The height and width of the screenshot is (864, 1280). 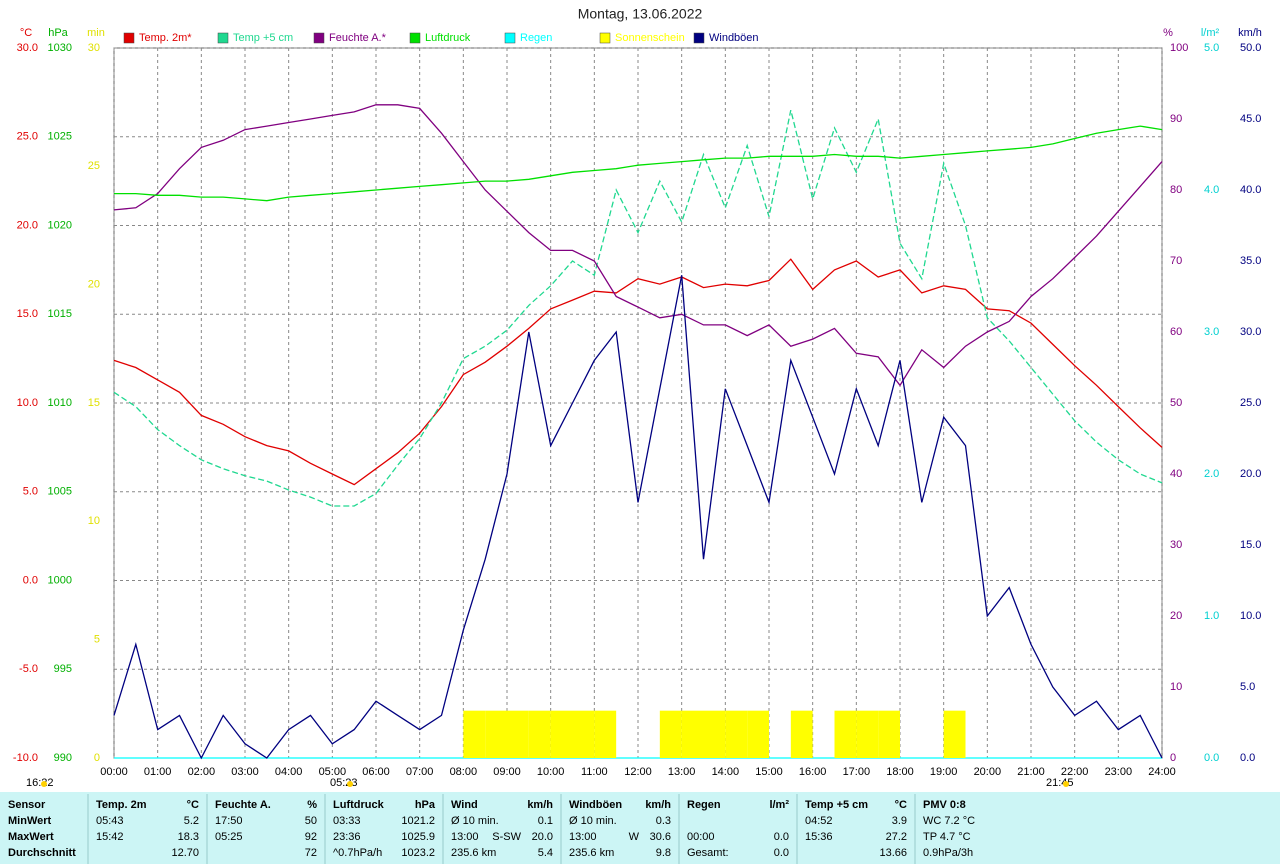 What do you see at coordinates (25, 758) in the screenshot?
I see `y-tick-label: -10.0` at bounding box center [25, 758].